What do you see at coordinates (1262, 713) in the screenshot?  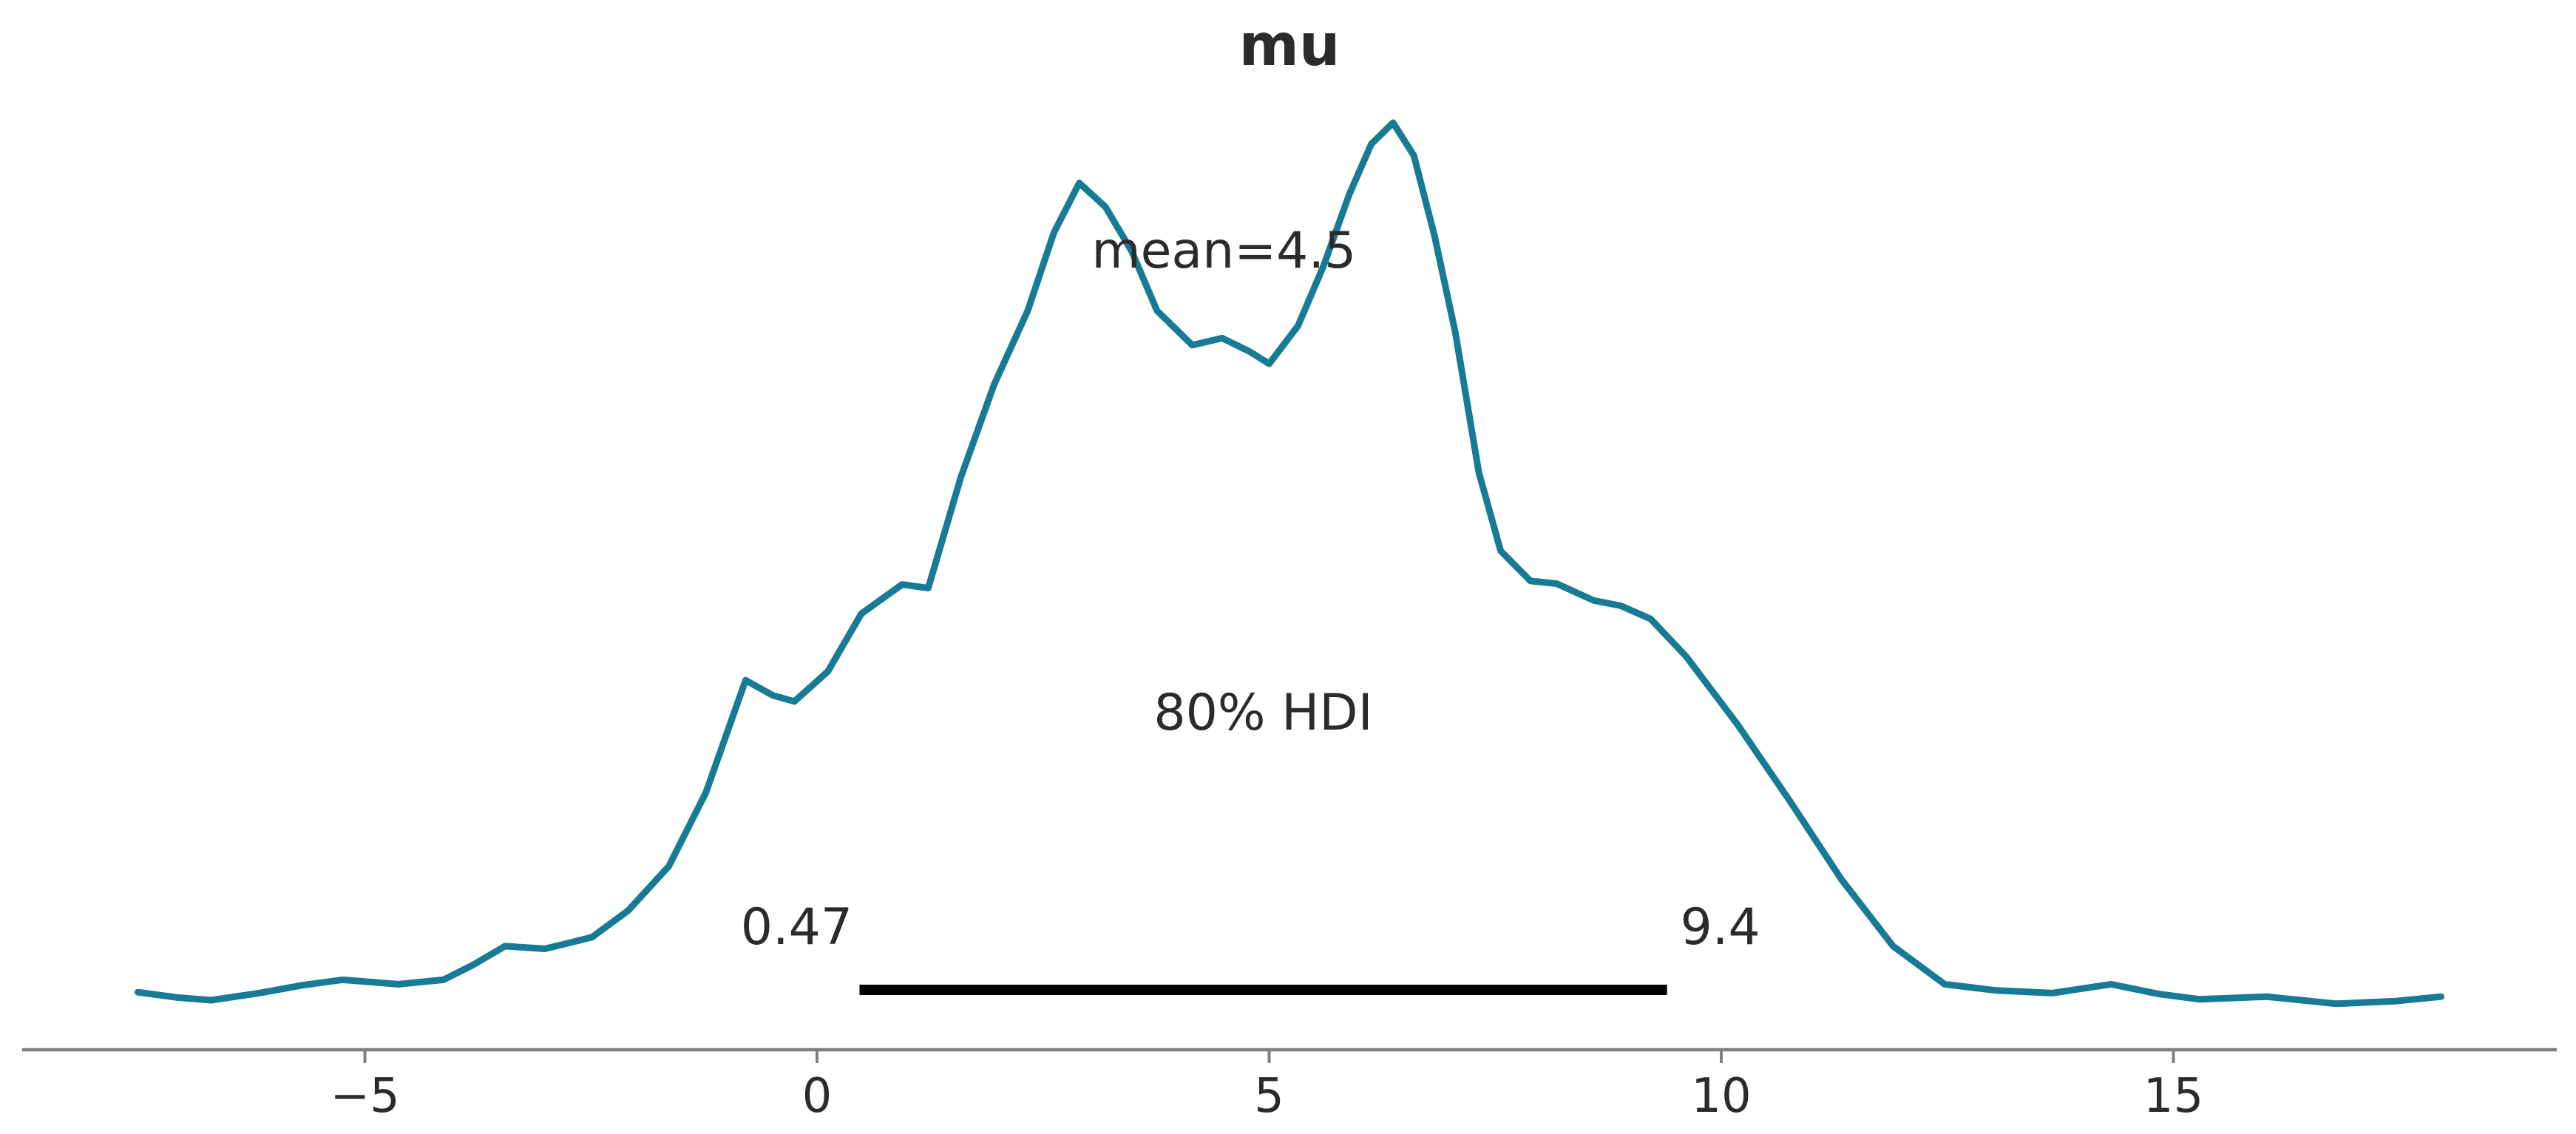 I see `hdi-label: 80% HDI` at bounding box center [1262, 713].